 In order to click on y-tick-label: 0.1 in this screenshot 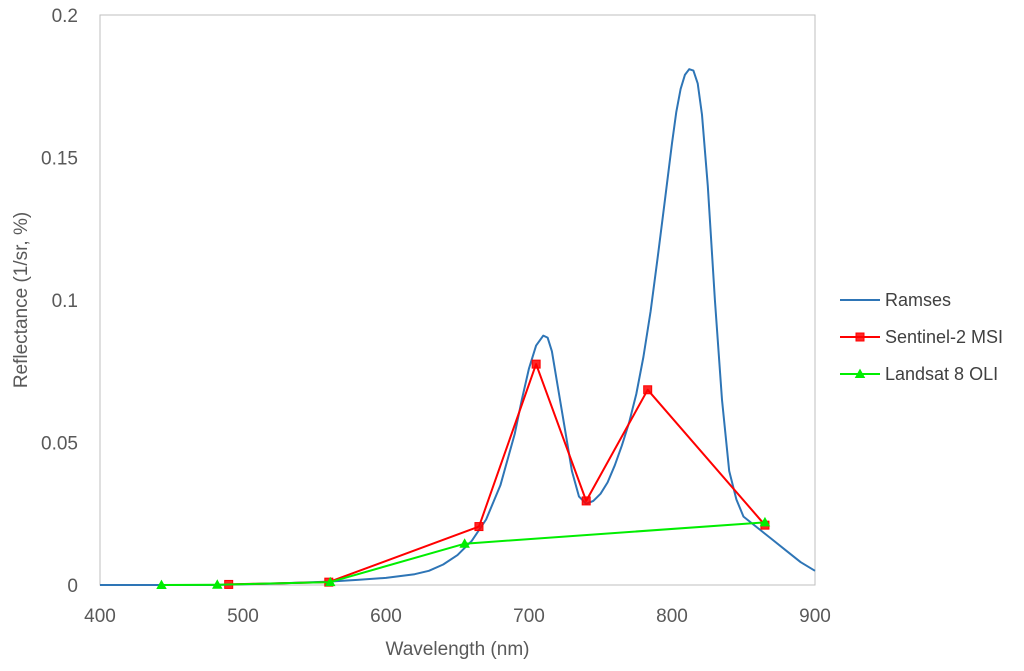, I will do `click(65, 301)`.